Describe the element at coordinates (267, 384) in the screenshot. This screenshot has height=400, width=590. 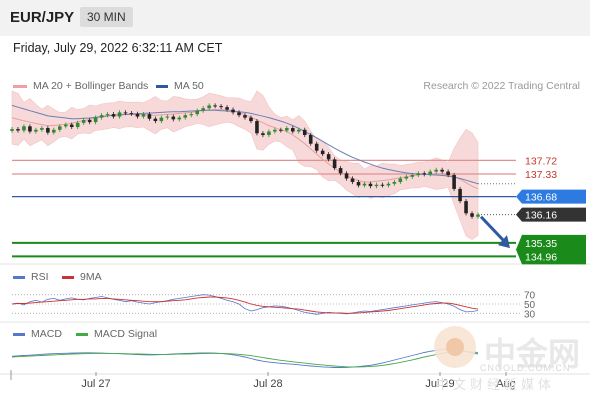
I see `x-tick-label-2: Jul 28` at that location.